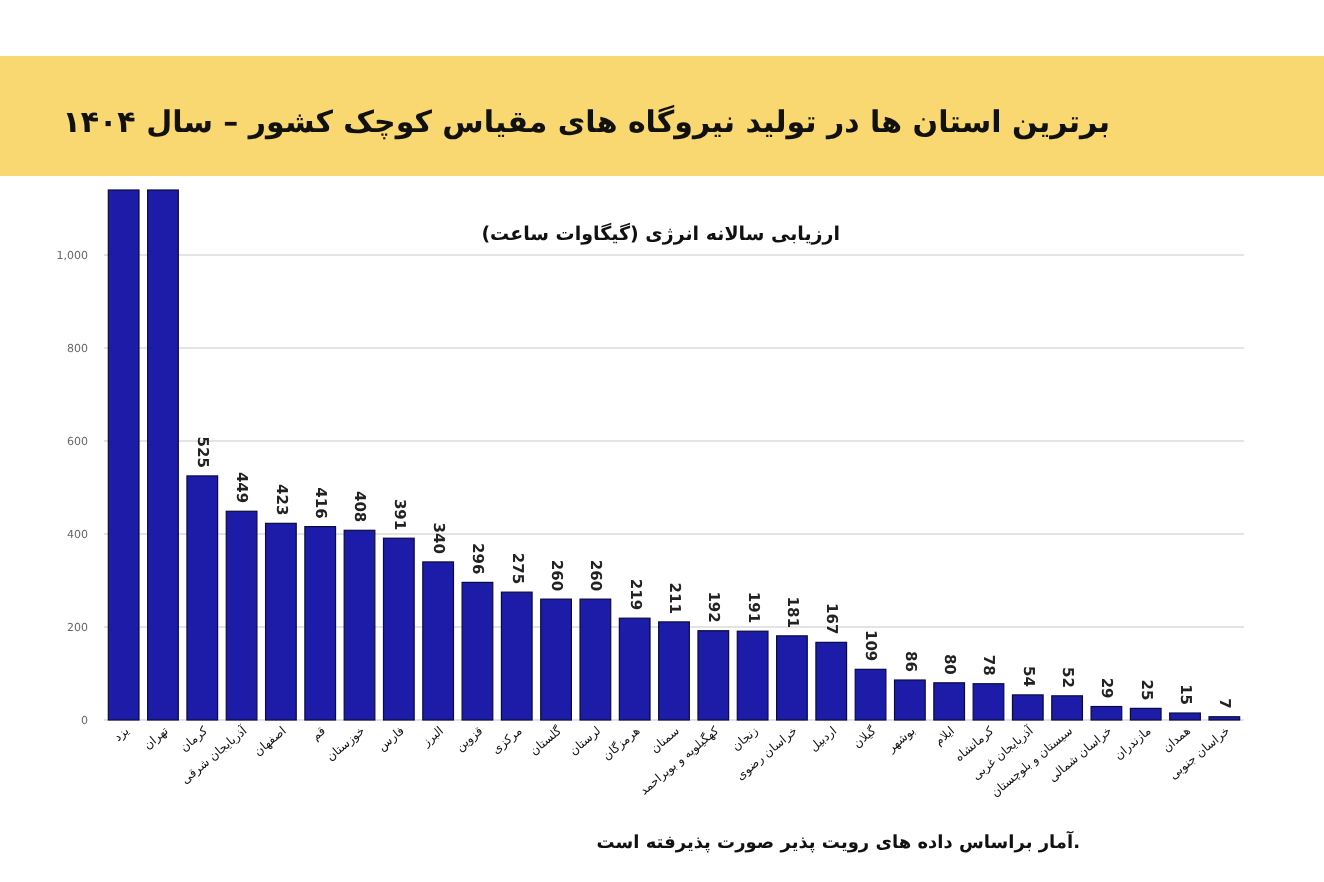 The image size is (1324, 882). I want to click on text: ارزیابی سالانه انرژی (گیگاوات ساعت), so click(660, 234).